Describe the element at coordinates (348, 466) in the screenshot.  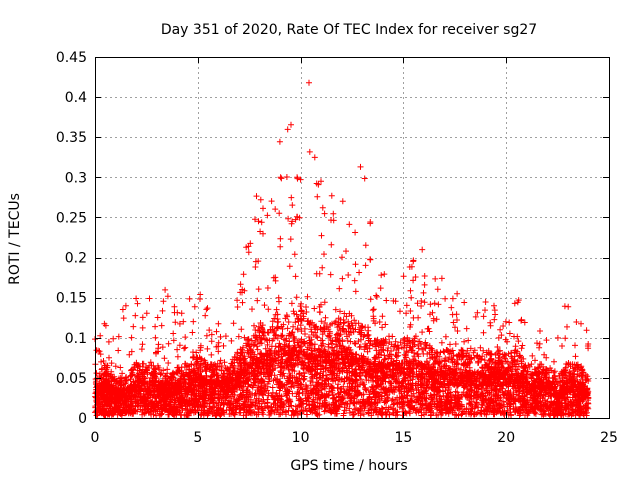
I see `x-axis-label: GPS time / hours` at that location.